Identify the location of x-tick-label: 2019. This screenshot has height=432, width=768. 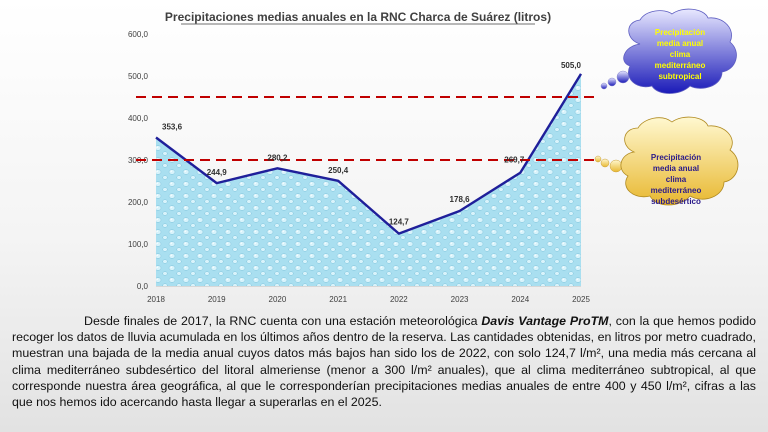
(217, 299).